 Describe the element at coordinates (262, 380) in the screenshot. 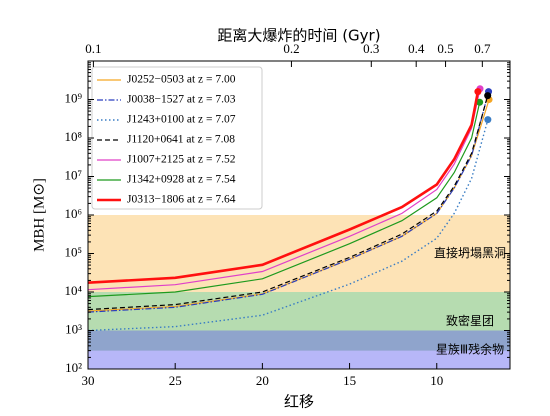

I see `x-tick-label: 20` at that location.